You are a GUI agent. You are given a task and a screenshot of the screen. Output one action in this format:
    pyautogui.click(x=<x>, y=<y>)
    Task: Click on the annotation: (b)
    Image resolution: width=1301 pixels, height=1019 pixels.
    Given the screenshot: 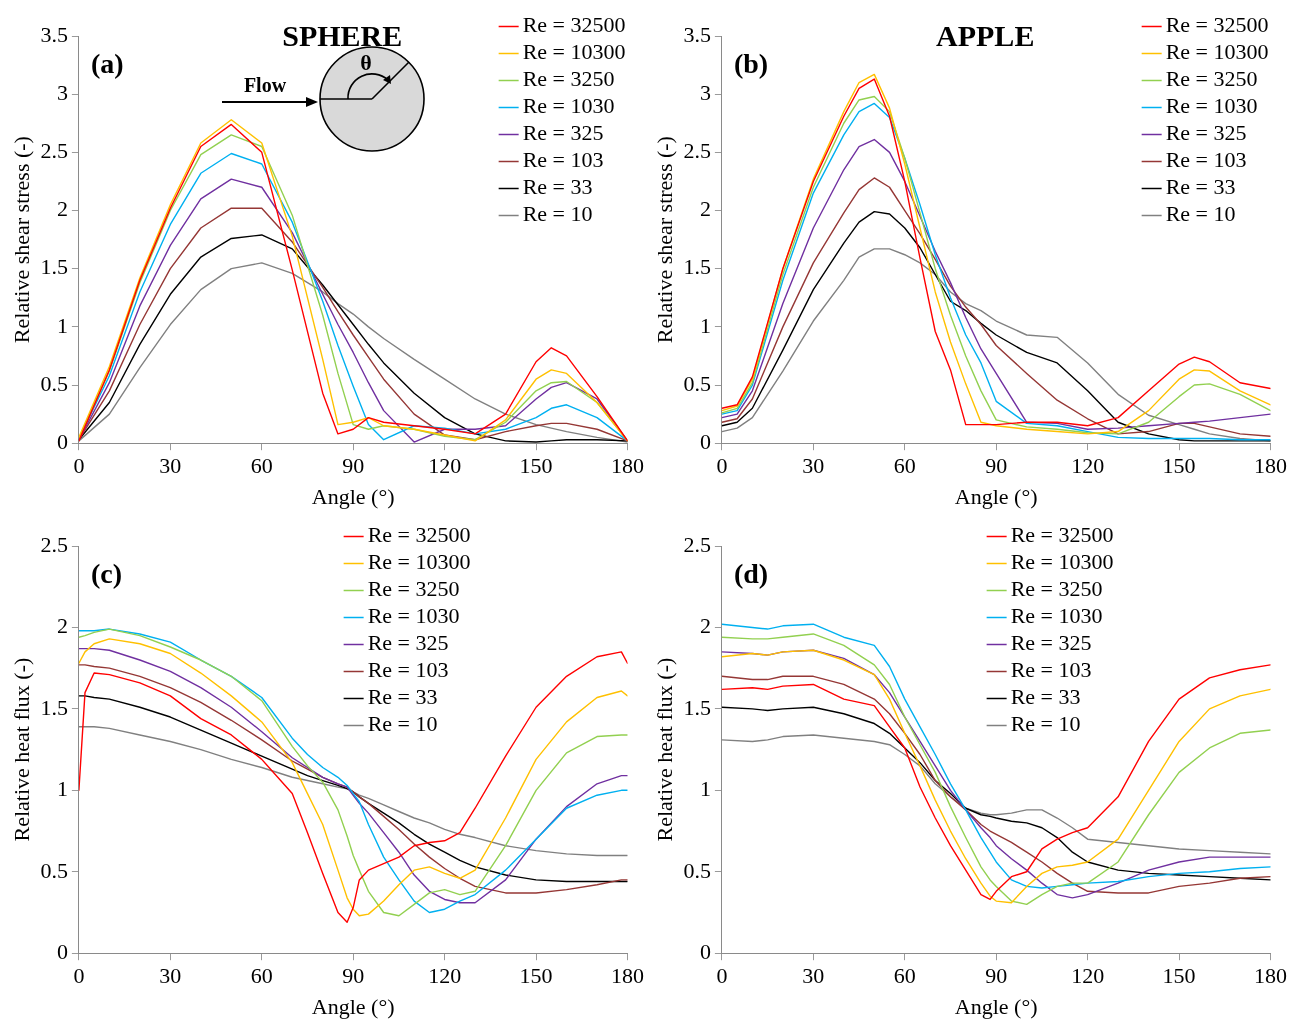 What is the action you would take?
    pyautogui.click(x=751, y=64)
    